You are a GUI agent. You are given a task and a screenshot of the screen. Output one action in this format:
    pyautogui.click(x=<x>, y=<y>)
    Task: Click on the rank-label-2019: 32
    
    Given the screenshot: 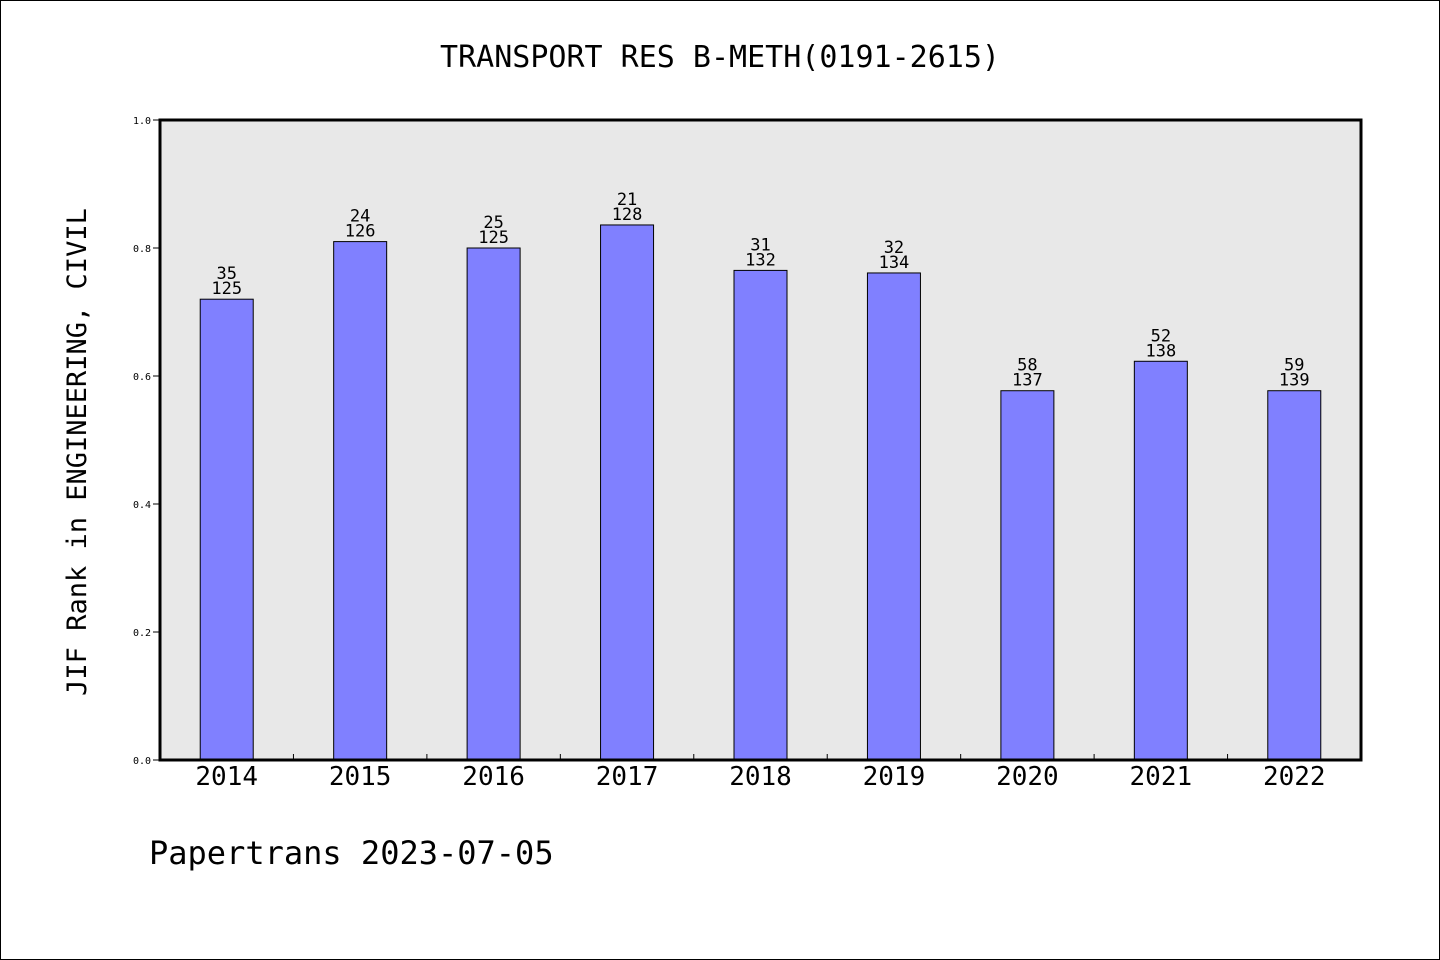 What is the action you would take?
    pyautogui.click(x=894, y=248)
    